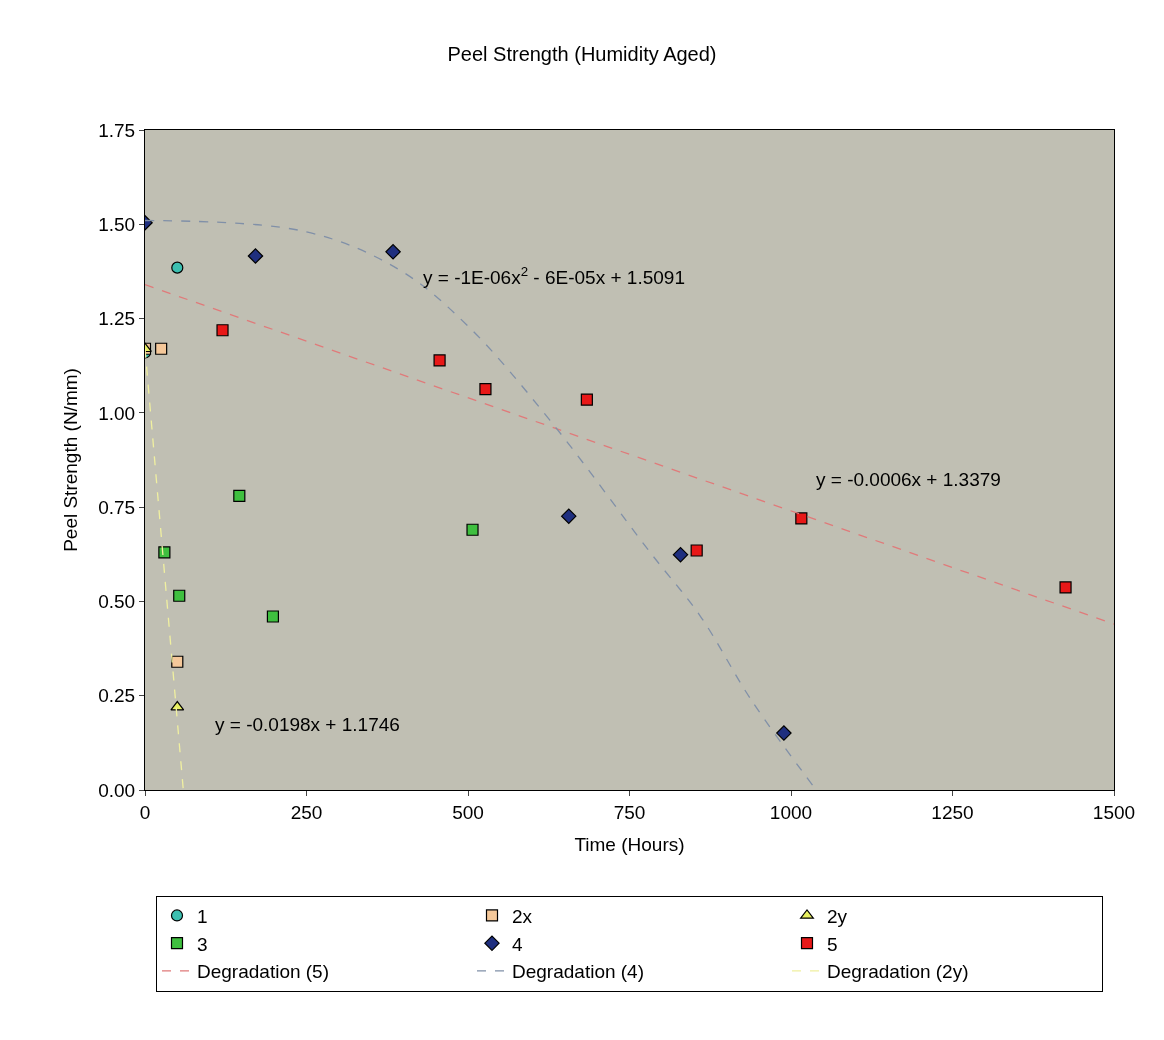 This screenshot has width=1164, height=1040. Describe the element at coordinates (629, 812) in the screenshot. I see `x-tick-label: 750` at that location.